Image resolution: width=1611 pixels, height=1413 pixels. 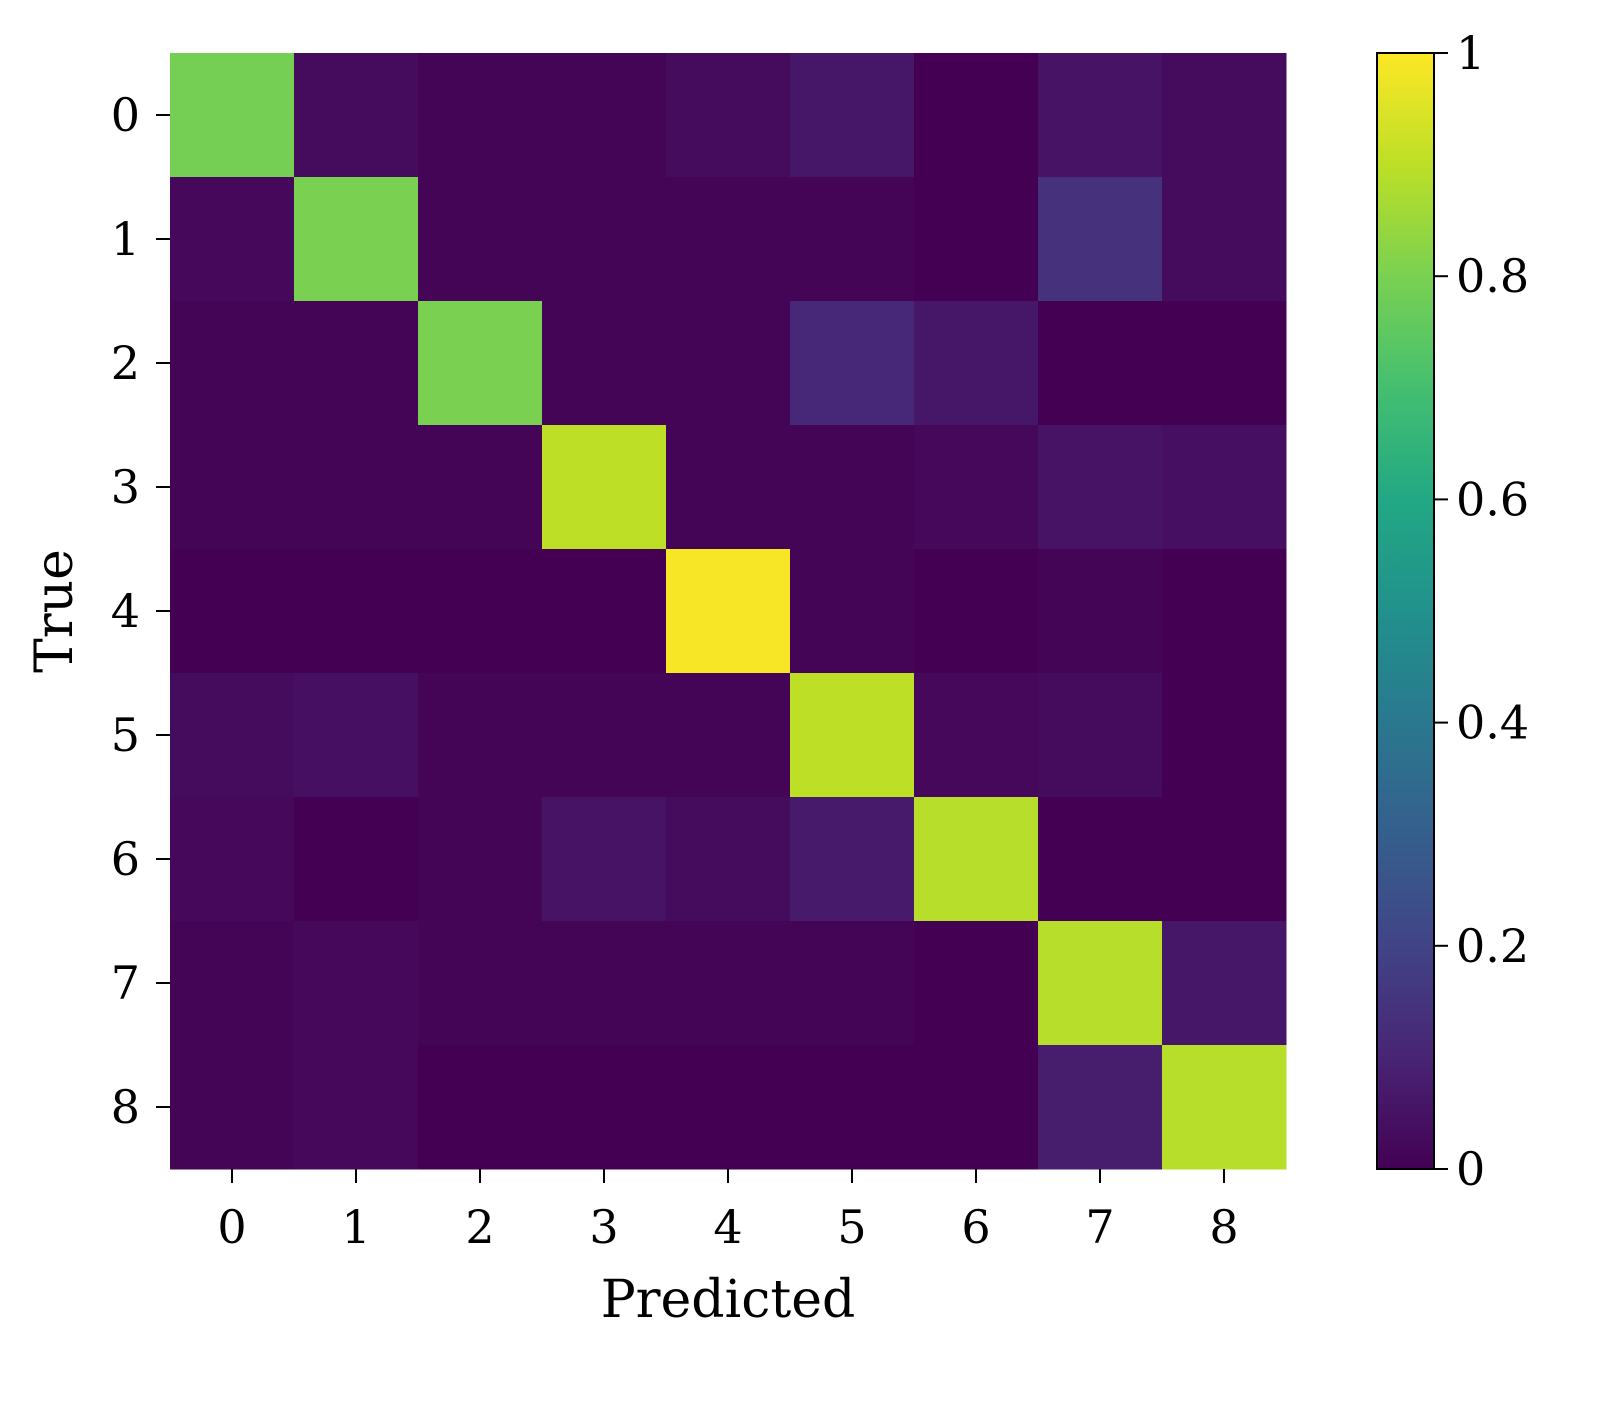 I want to click on y-tick-label-7: 7, so click(x=125, y=983).